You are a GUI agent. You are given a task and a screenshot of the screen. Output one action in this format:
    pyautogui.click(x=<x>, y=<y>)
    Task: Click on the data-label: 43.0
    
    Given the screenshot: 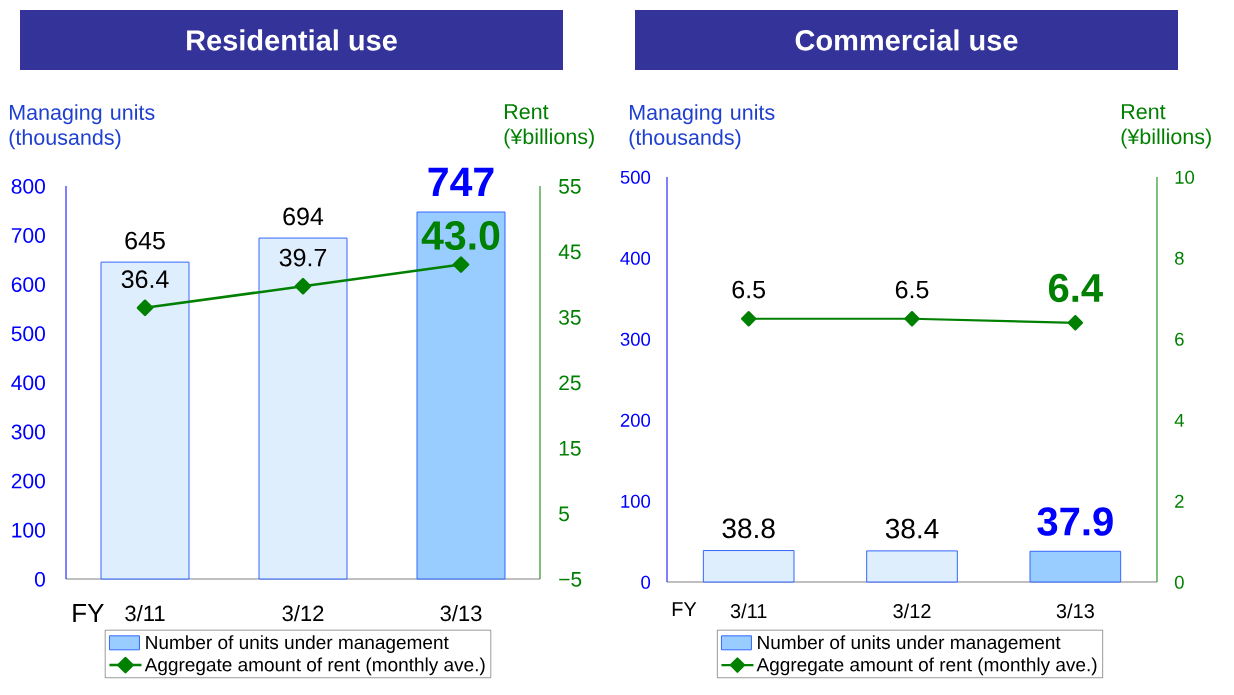 What is the action you would take?
    pyautogui.click(x=460, y=235)
    